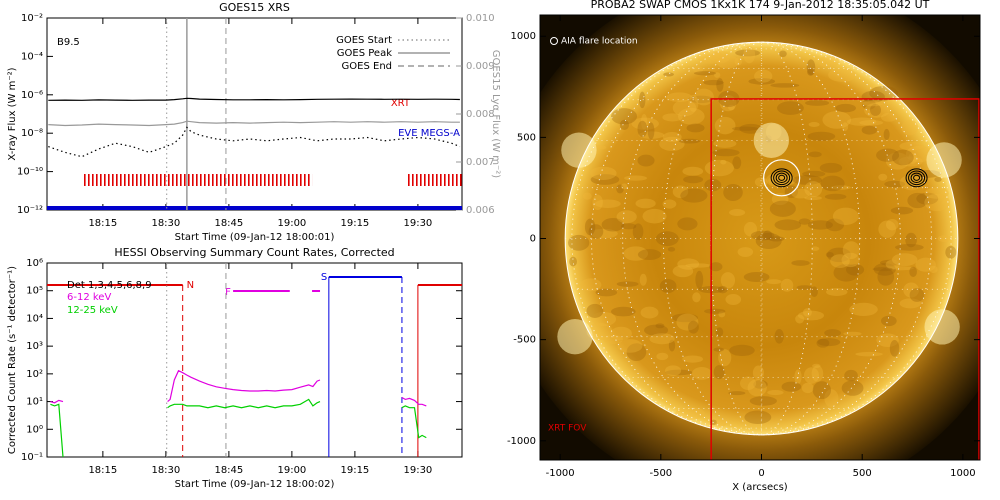 The image size is (1000, 500). Describe the element at coordinates (480, 210) in the screenshot. I see `y2-tick-label: 0.006` at that location.